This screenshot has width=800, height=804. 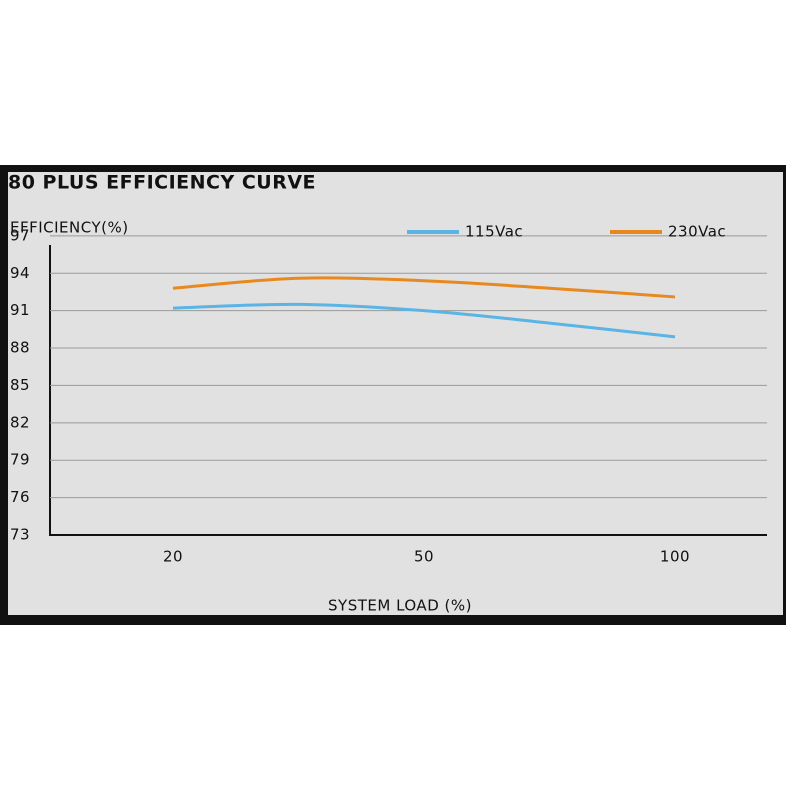 What do you see at coordinates (20, 235) in the screenshot?
I see `y-tick-label: 97` at bounding box center [20, 235].